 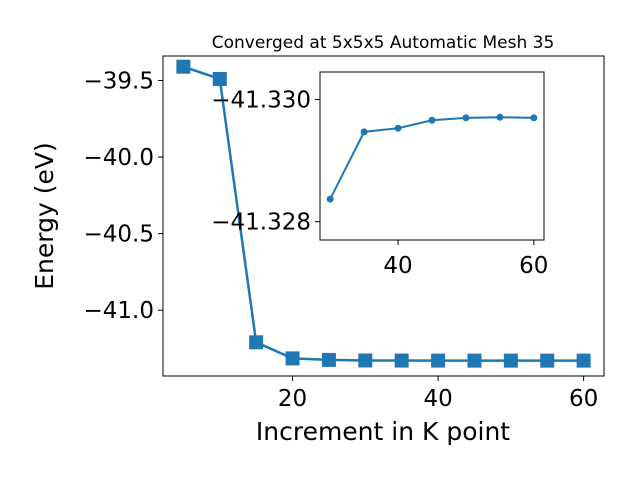 What do you see at coordinates (265, 161) in the screenshot?
I see `inset-y-axis: −41.330 −41.328` at bounding box center [265, 161].